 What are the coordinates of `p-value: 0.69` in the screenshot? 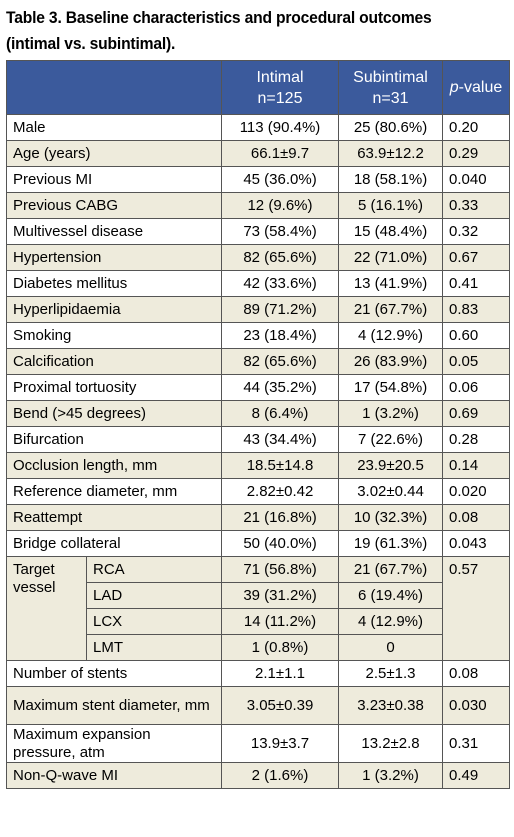 It's located at (476, 413).